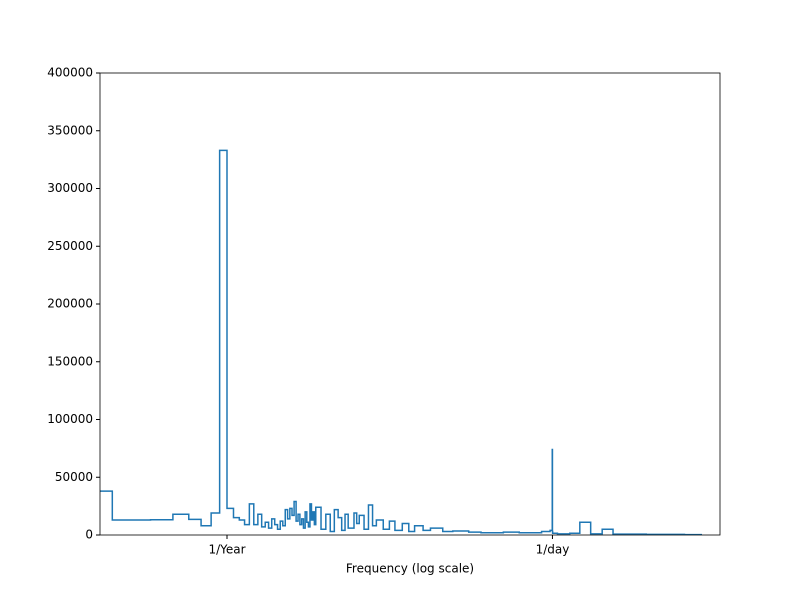  I want to click on y-tick-label: 150000, so click(70, 361).